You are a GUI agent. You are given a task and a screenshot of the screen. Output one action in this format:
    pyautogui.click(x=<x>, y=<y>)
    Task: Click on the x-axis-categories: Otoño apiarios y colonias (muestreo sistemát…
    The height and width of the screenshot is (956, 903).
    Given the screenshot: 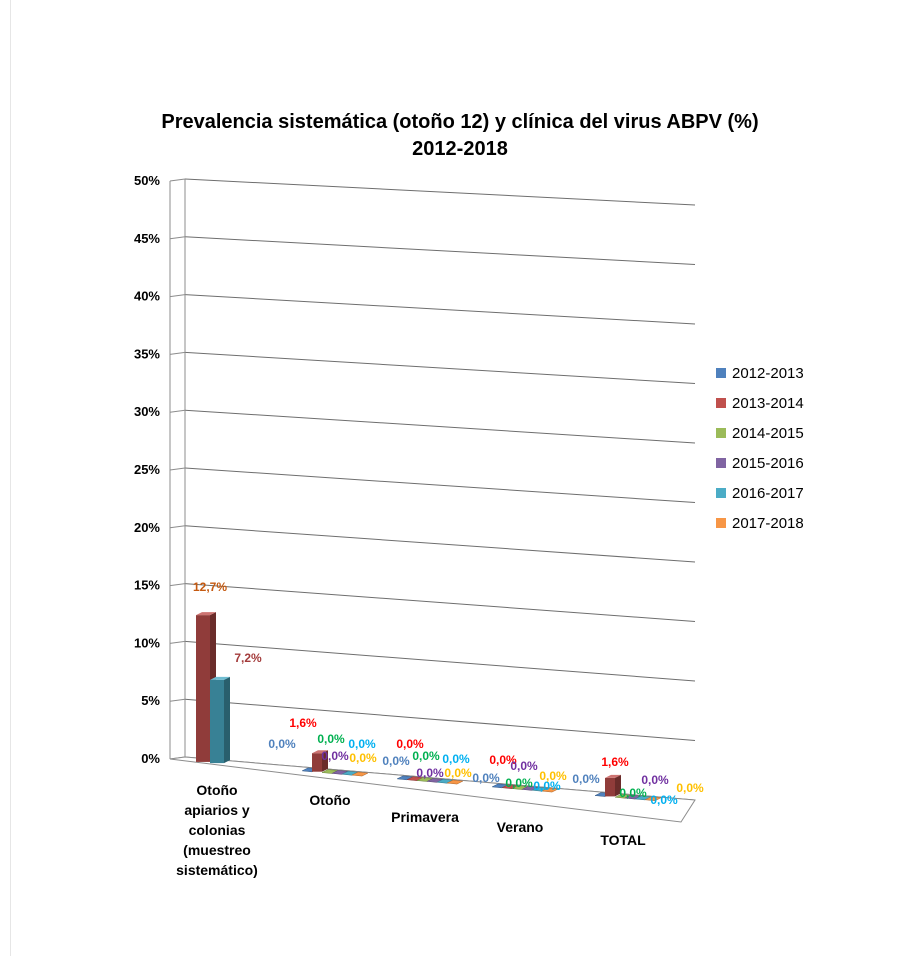 What is the action you would take?
    pyautogui.click(x=411, y=830)
    